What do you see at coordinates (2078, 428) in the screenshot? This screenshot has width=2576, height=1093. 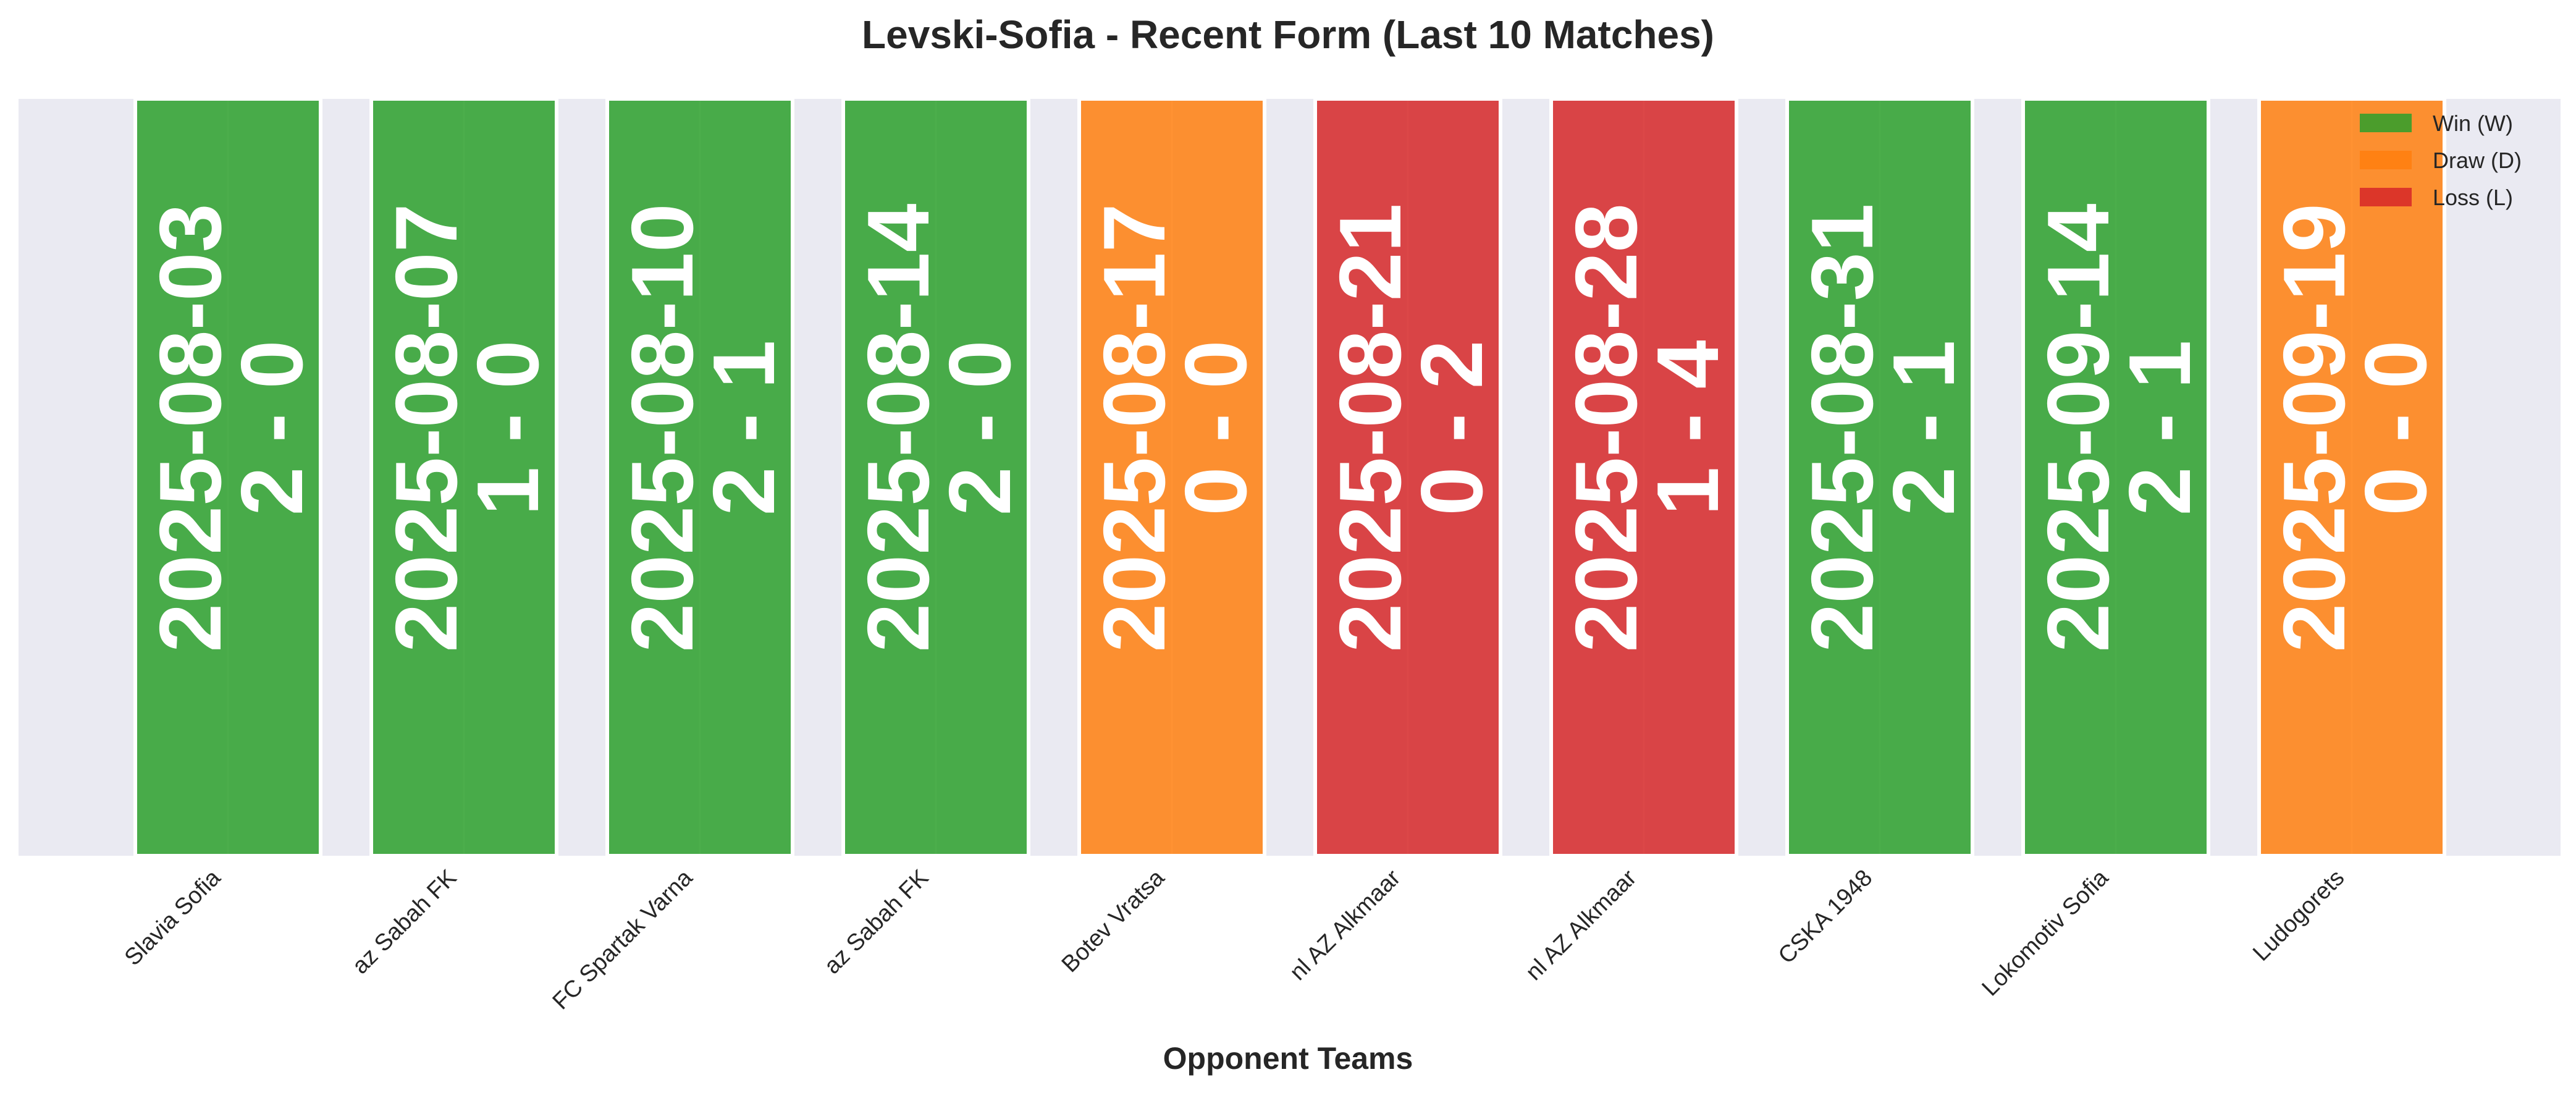 I see `bar-date-label: 2025-09-14` at bounding box center [2078, 428].